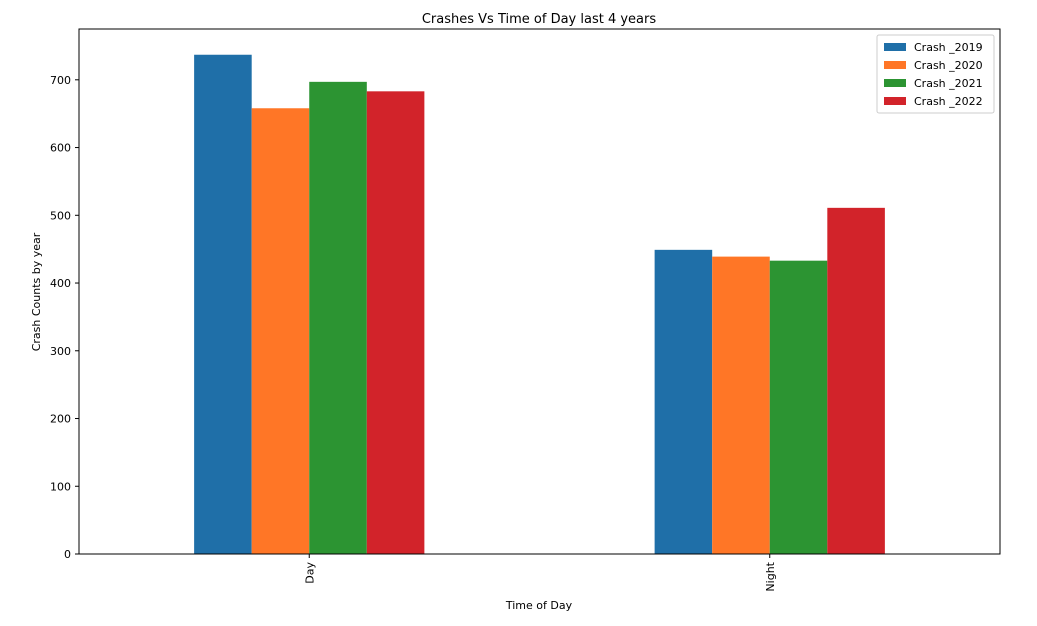  I want to click on y-axis-label: Crash Counts by year, so click(36, 291).